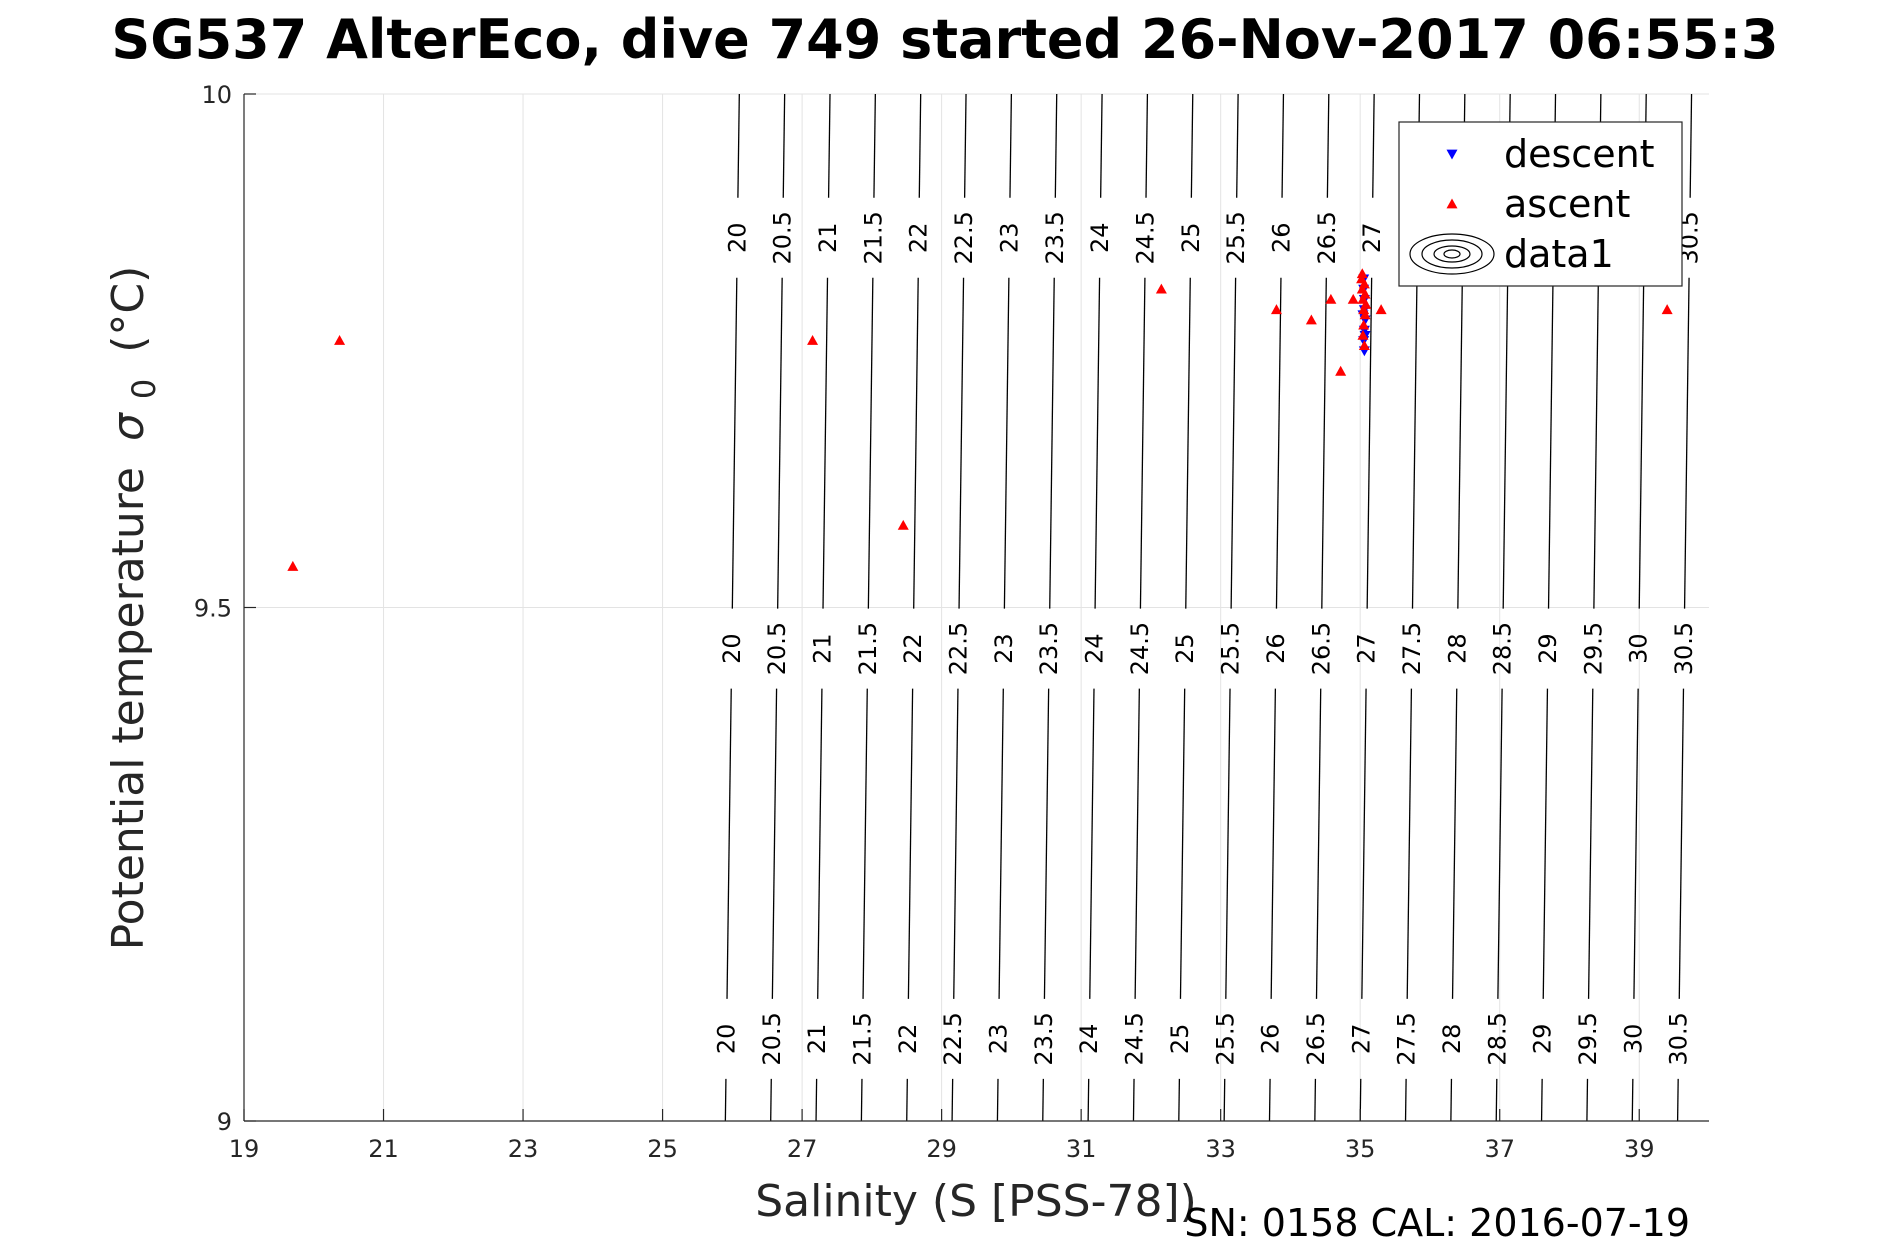 This screenshot has height=1260, width=1890. Describe the element at coordinates (244, 1149) in the screenshot. I see `x-tick-label: 19` at that location.